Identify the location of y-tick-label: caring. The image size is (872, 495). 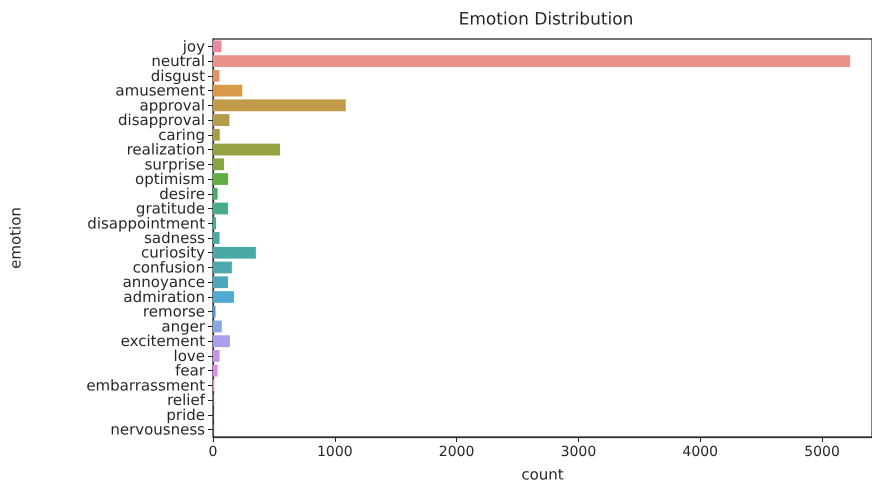
(181, 135).